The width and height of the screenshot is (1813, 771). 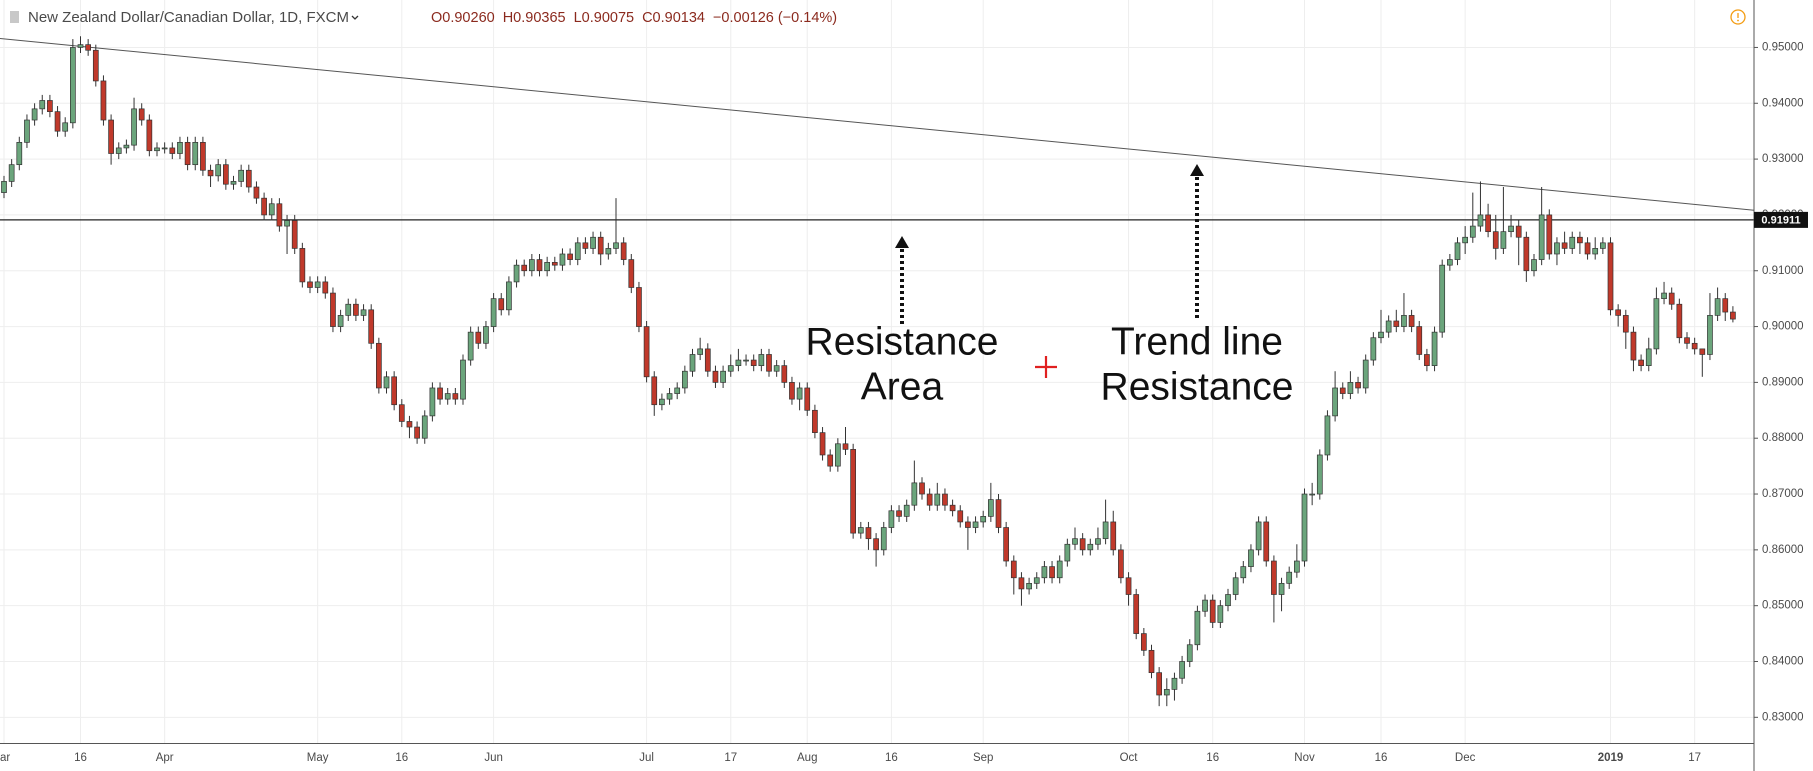 I want to click on ohlc-value: O0.90260, so click(x=463, y=18).